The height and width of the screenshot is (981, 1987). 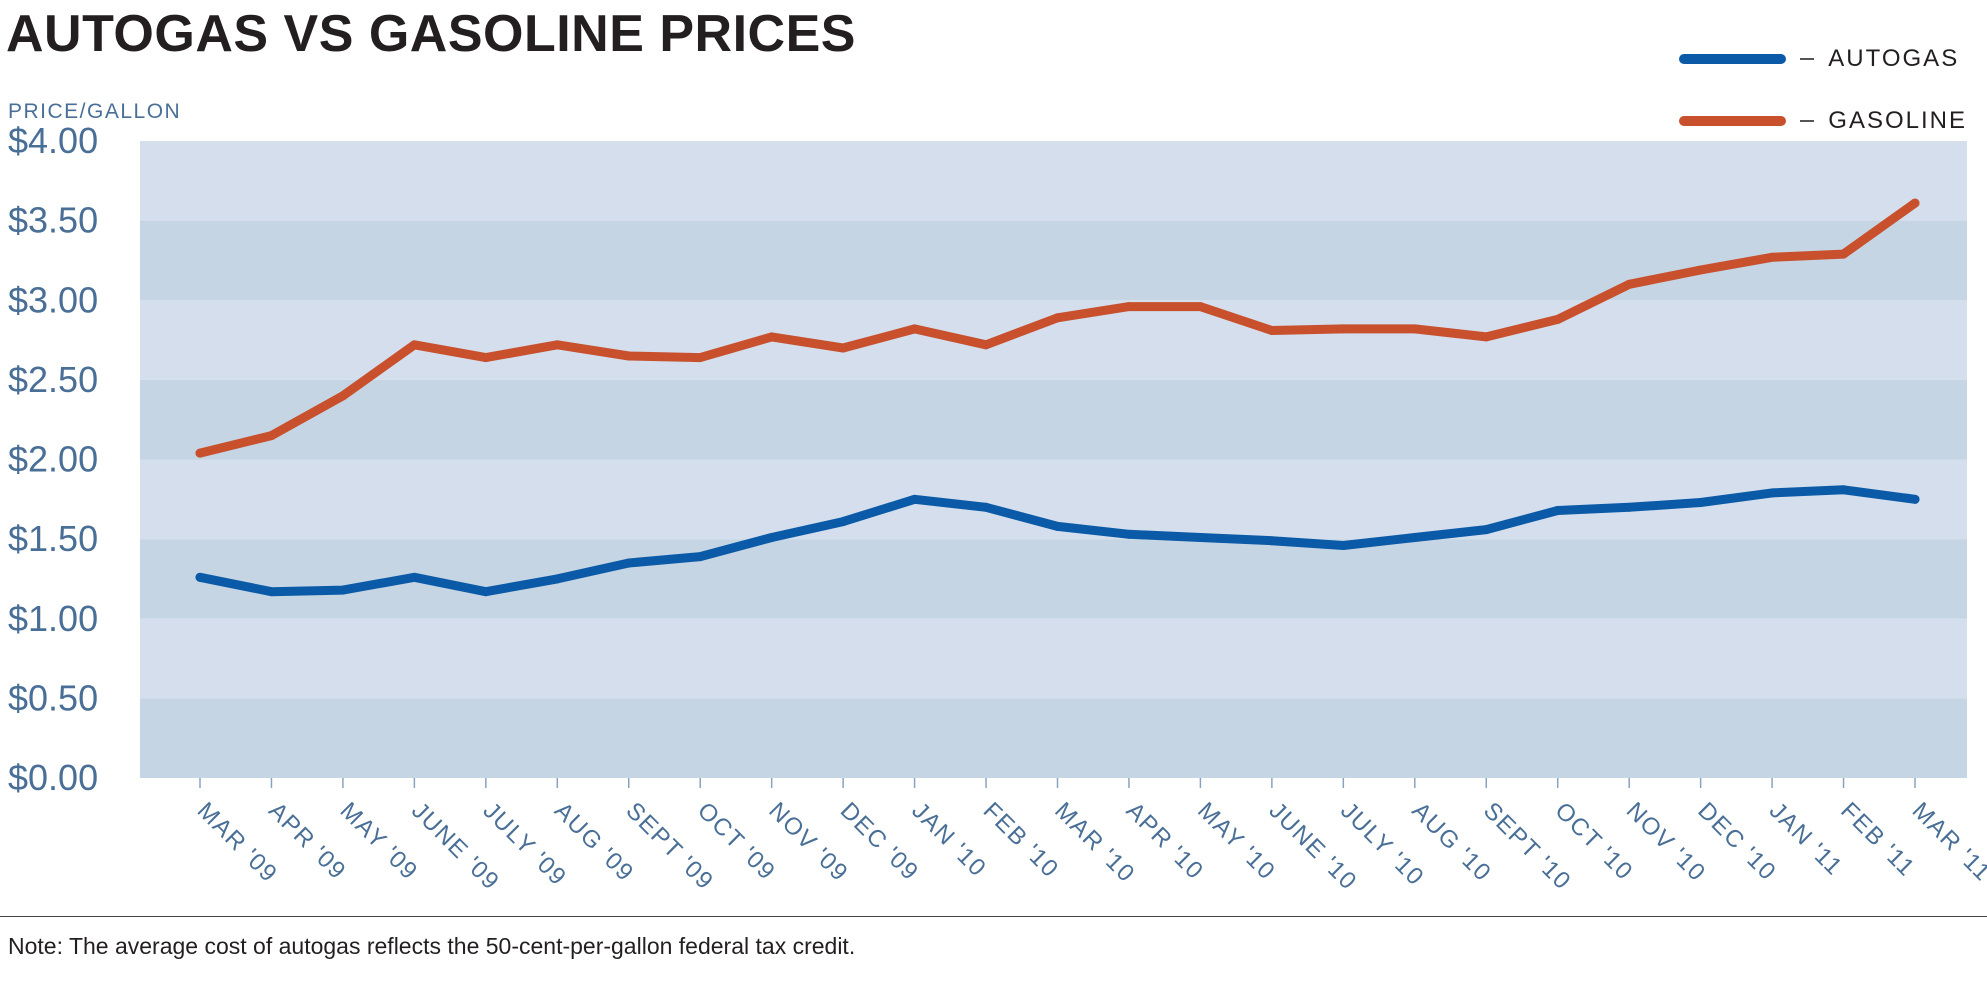 What do you see at coordinates (1897, 120) in the screenshot?
I see `legend-label-gasoline: GASOLINE` at bounding box center [1897, 120].